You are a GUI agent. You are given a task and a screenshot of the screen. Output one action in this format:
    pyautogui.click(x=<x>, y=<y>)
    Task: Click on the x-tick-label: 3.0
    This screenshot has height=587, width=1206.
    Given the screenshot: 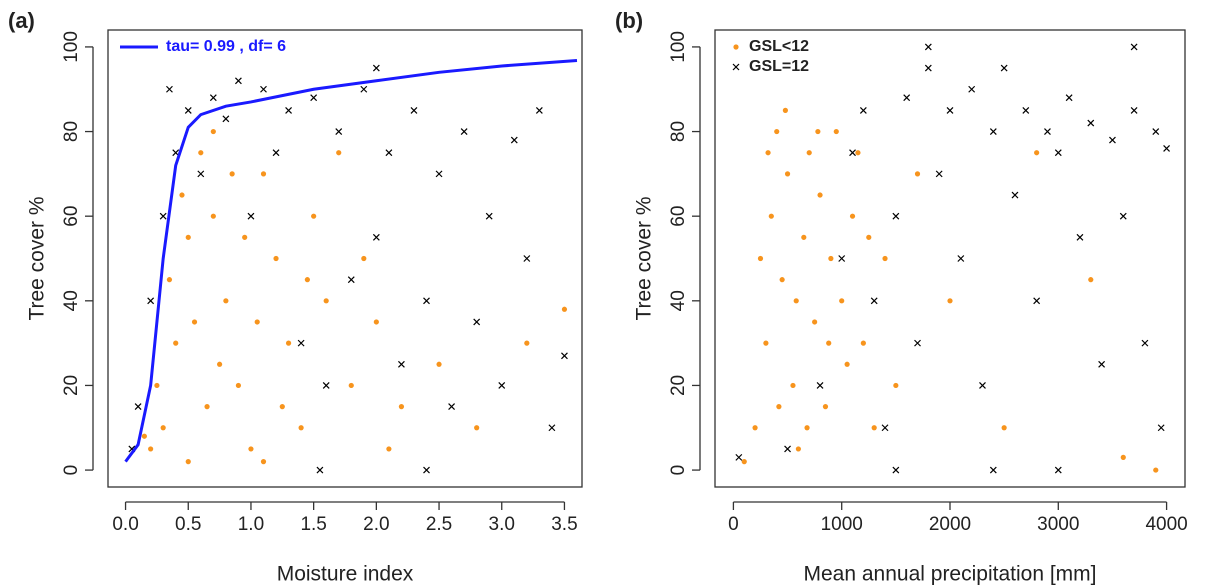 What is the action you would take?
    pyautogui.click(x=502, y=524)
    